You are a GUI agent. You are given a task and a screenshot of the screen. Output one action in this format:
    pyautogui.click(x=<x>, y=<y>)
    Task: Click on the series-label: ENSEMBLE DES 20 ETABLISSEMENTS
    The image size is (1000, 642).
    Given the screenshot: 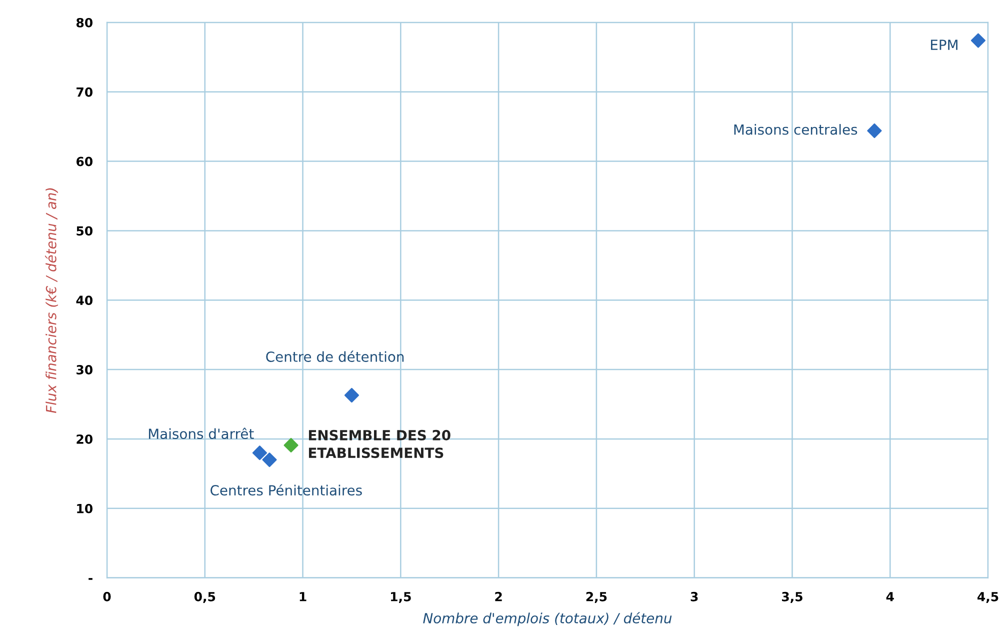 What is the action you would take?
    pyautogui.click(x=379, y=444)
    